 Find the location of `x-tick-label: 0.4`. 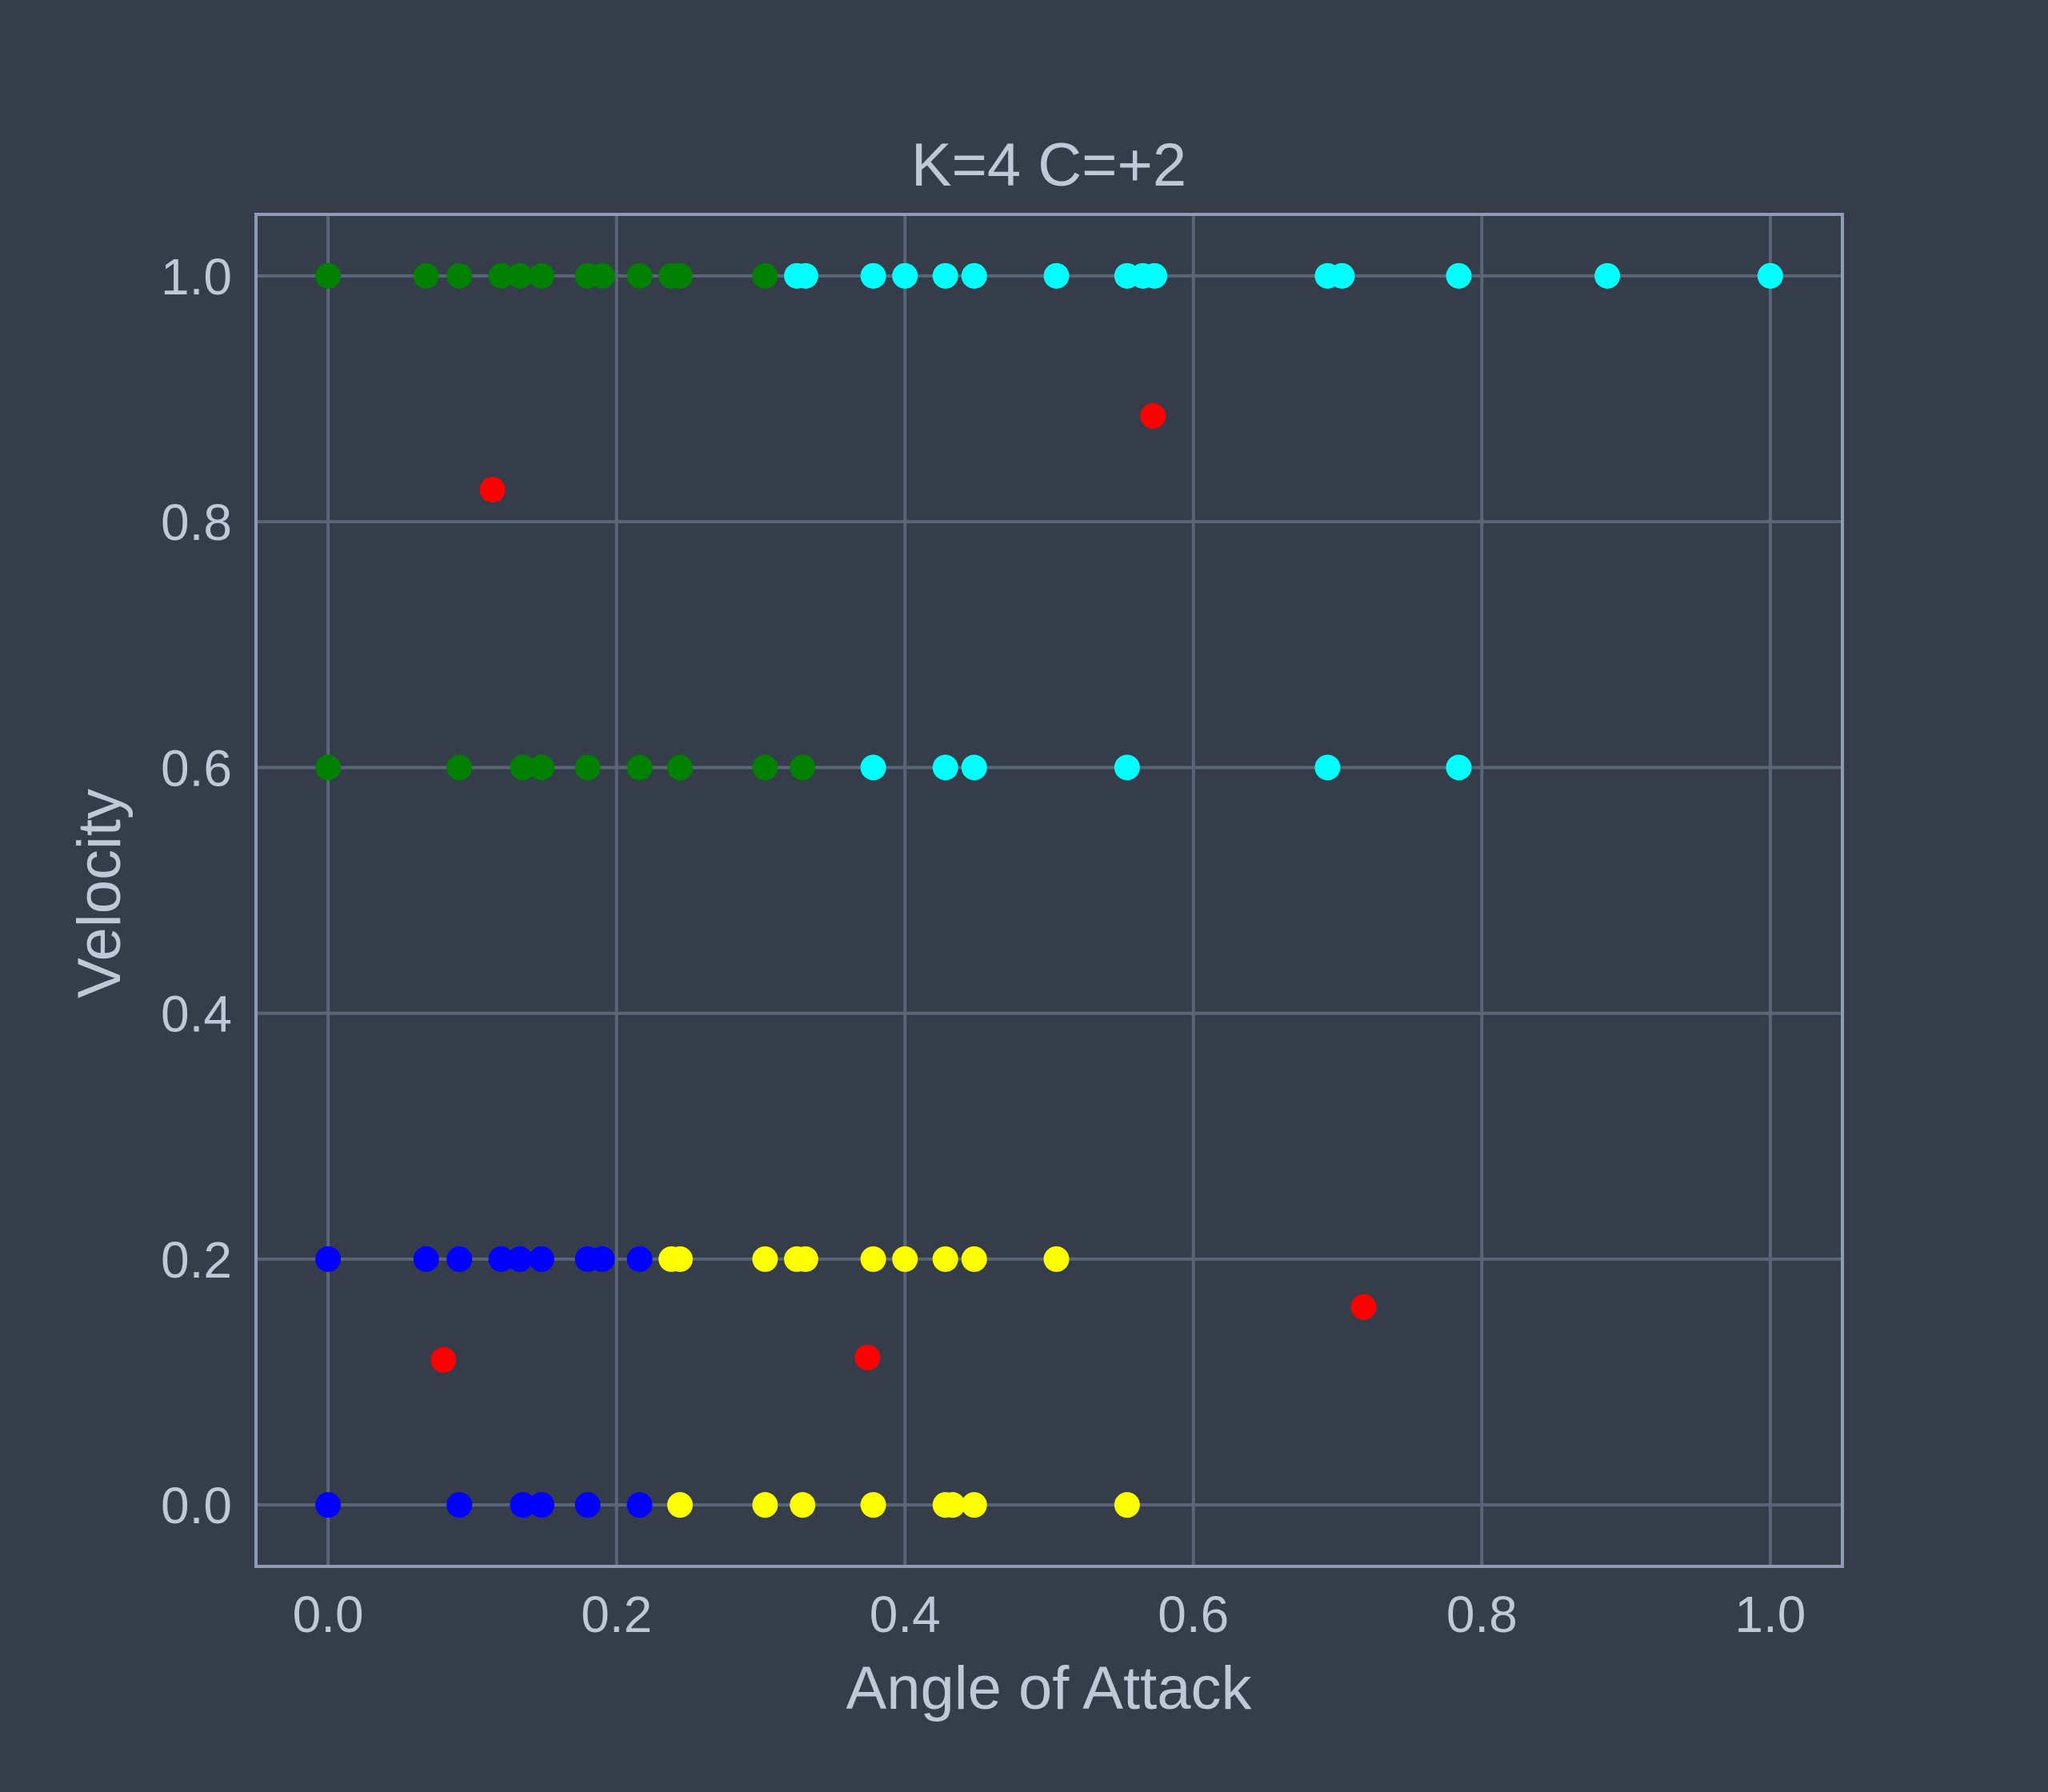

x-tick-label: 0.4 is located at coordinates (905, 1614).